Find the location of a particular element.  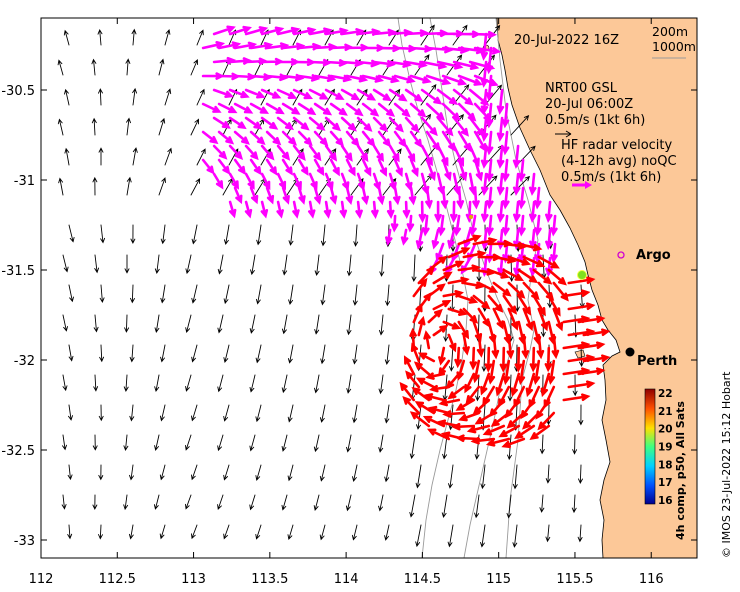

hf-radar-title-2: (4-12h avg) noQC is located at coordinates (619, 161).